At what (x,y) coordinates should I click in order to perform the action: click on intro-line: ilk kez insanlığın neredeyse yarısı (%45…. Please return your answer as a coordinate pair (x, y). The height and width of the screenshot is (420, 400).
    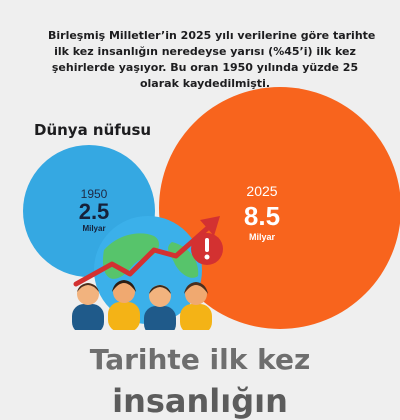
    Looking at the image, I should click on (205, 51).